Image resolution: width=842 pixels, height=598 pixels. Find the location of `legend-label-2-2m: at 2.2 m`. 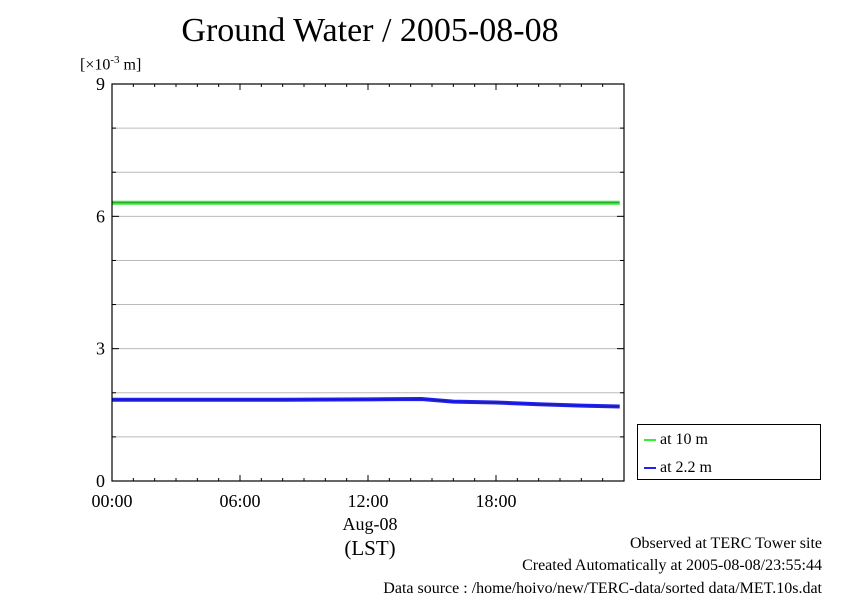

legend-label-2-2m: at 2.2 m is located at coordinates (686, 467).